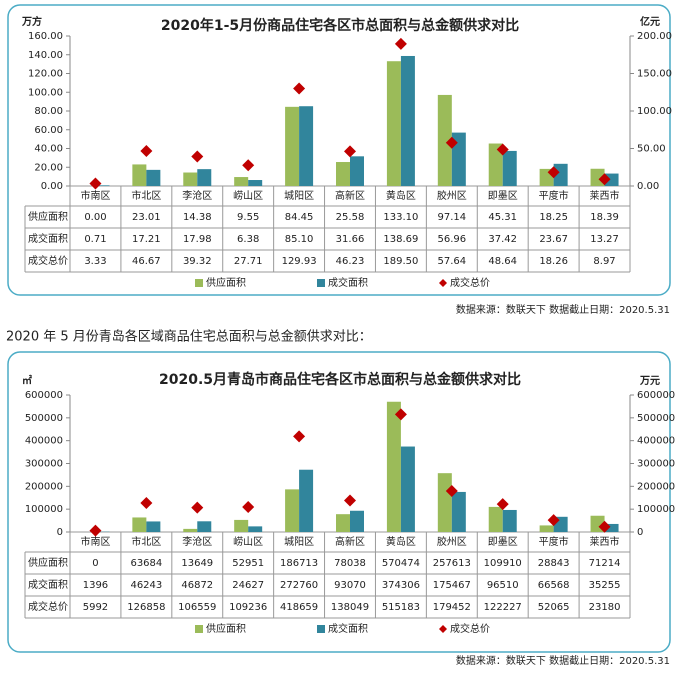 The width and height of the screenshot is (677, 674). I want to click on table-value: 418659, so click(299, 607).